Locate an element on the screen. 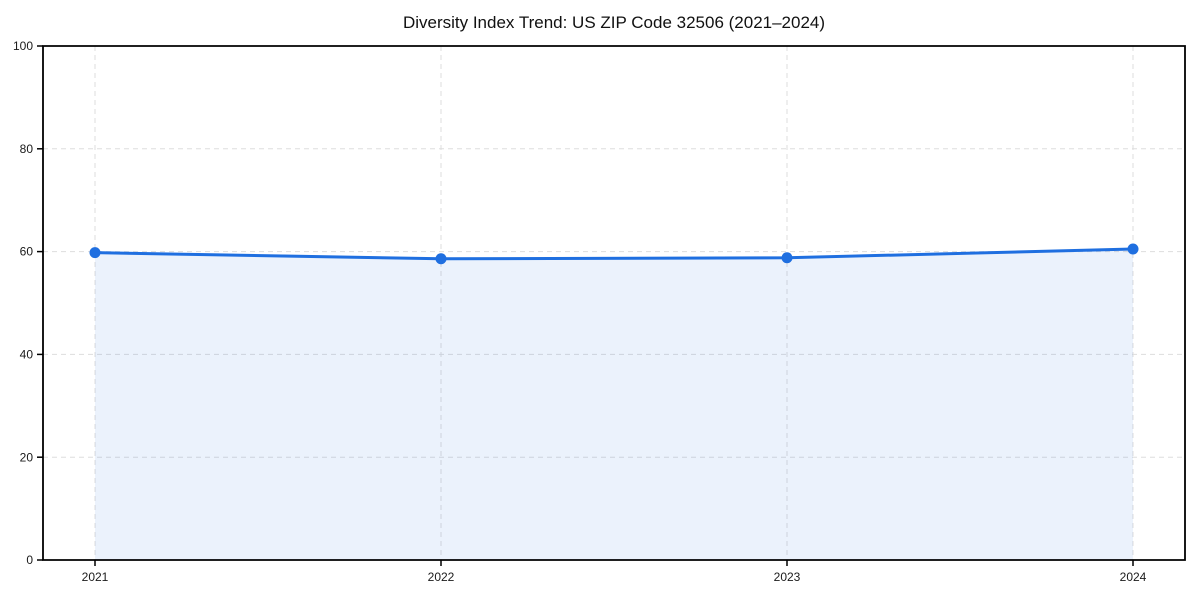  y-tick-label: 100 is located at coordinates (23, 46).